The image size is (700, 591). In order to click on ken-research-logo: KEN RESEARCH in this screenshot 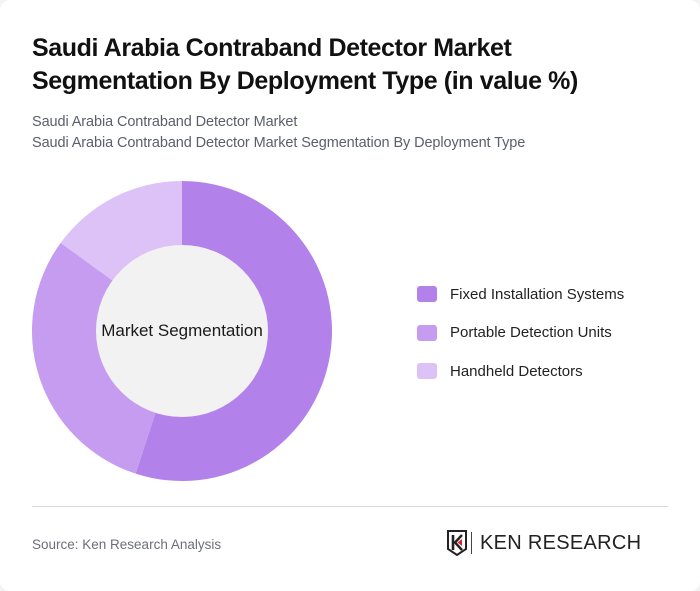, I will do `click(544, 543)`.